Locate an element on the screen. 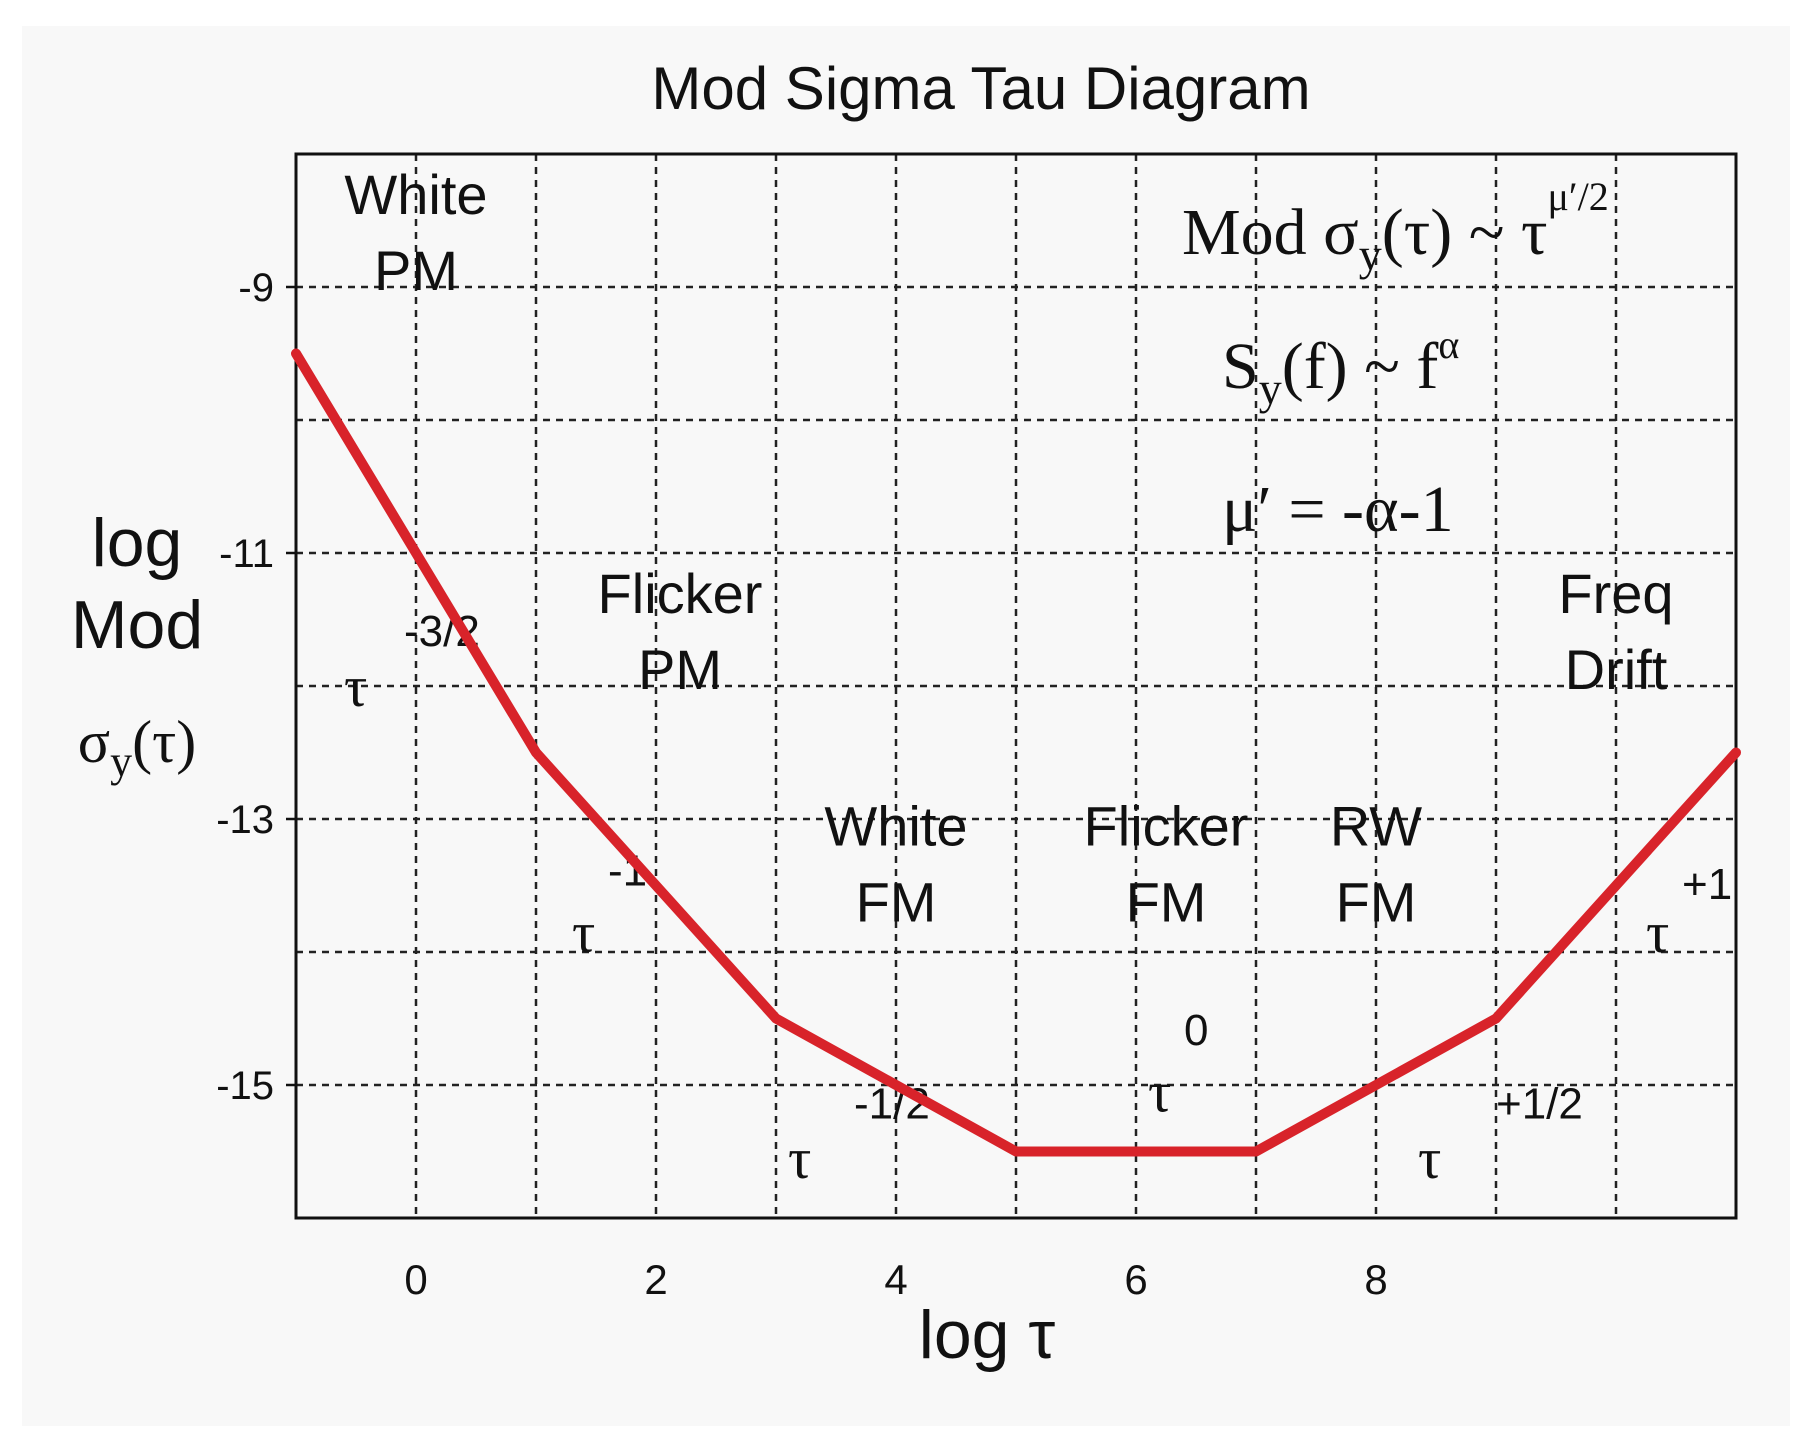 Image resolution: width=1810 pixels, height=1456 pixels. slope-label-exponent: 0 is located at coordinates (1196, 1030).